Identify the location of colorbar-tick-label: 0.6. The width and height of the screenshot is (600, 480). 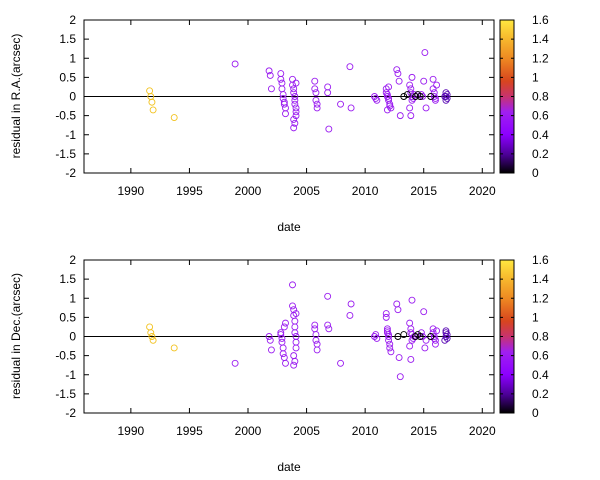
(540, 116).